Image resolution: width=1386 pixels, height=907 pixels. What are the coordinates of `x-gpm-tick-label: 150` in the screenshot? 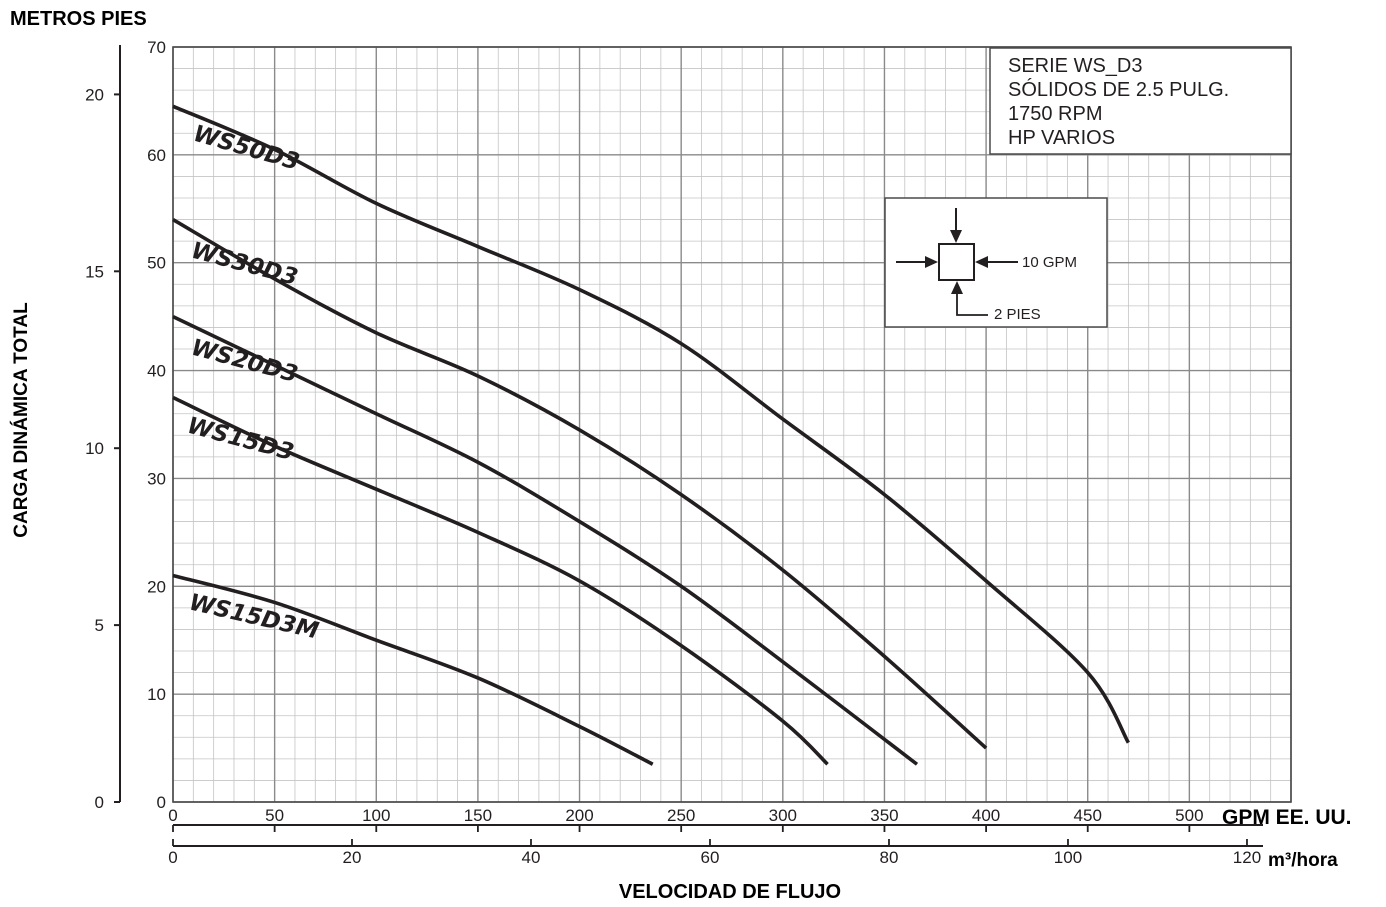 It's located at (478, 815).